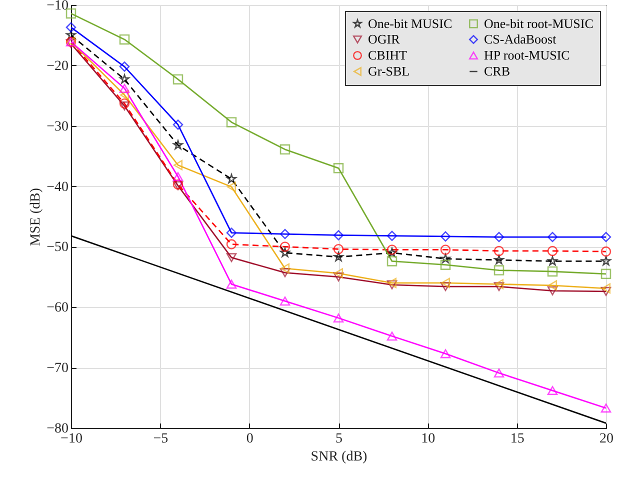 This screenshot has width=633, height=482. Describe the element at coordinates (160, 439) in the screenshot. I see `x-tick-label: −5` at that location.